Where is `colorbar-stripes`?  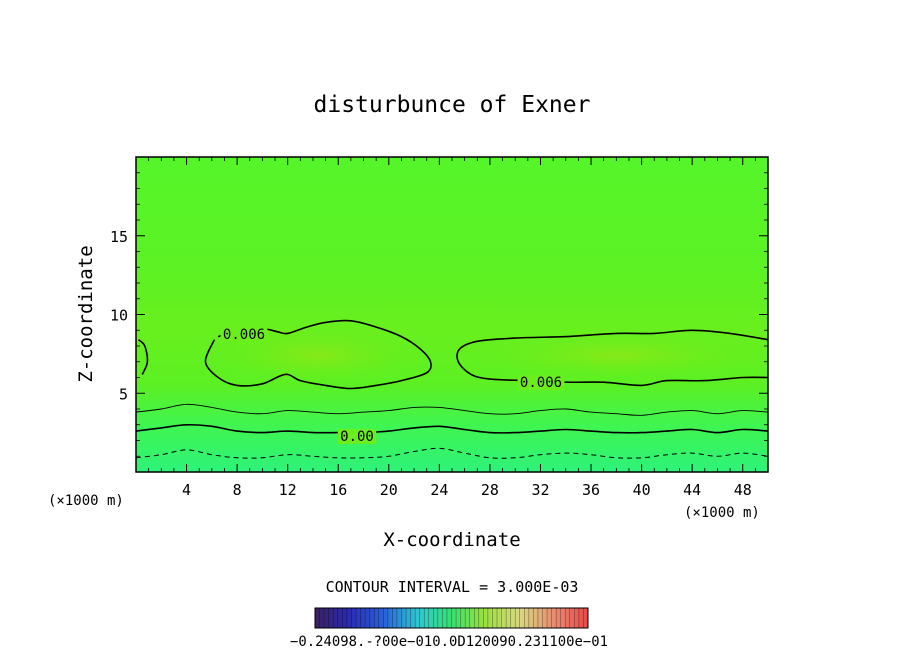 colorbar-stripes is located at coordinates (451, 618).